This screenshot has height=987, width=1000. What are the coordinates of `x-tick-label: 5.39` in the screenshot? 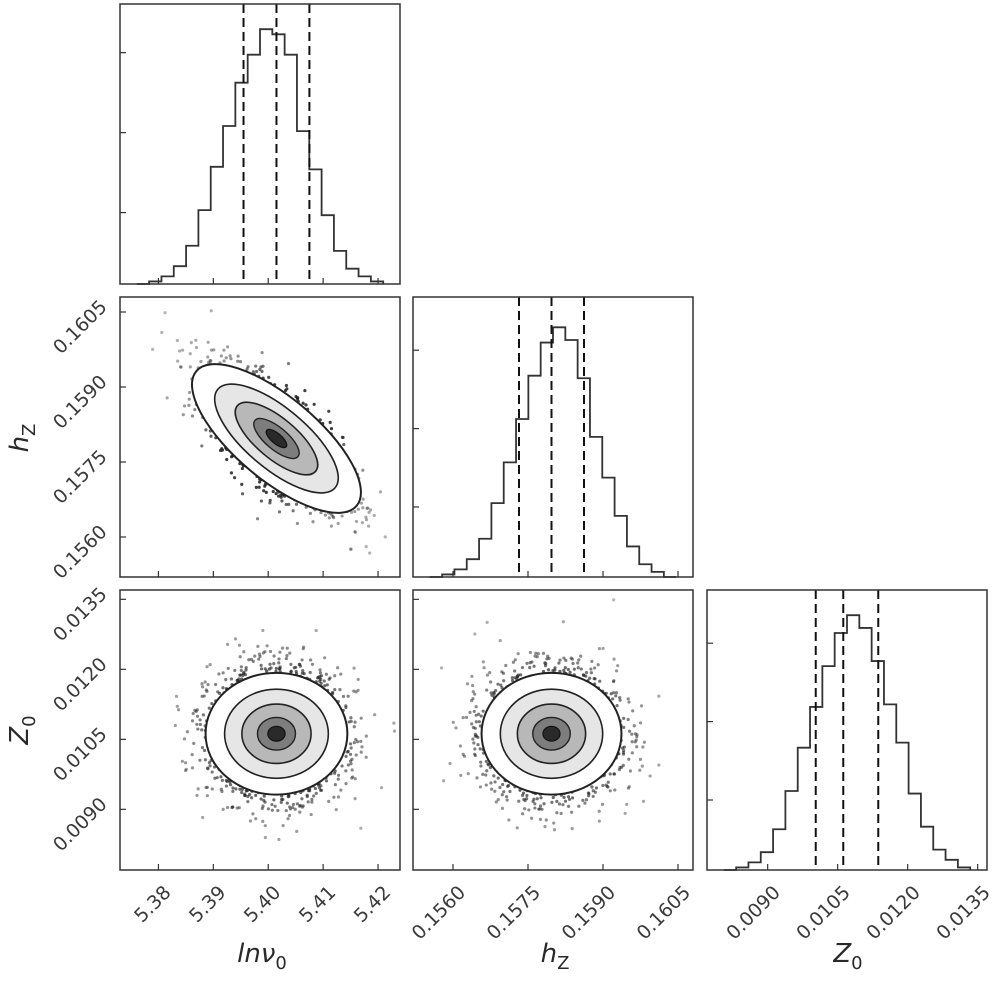 It's located at (207, 904).